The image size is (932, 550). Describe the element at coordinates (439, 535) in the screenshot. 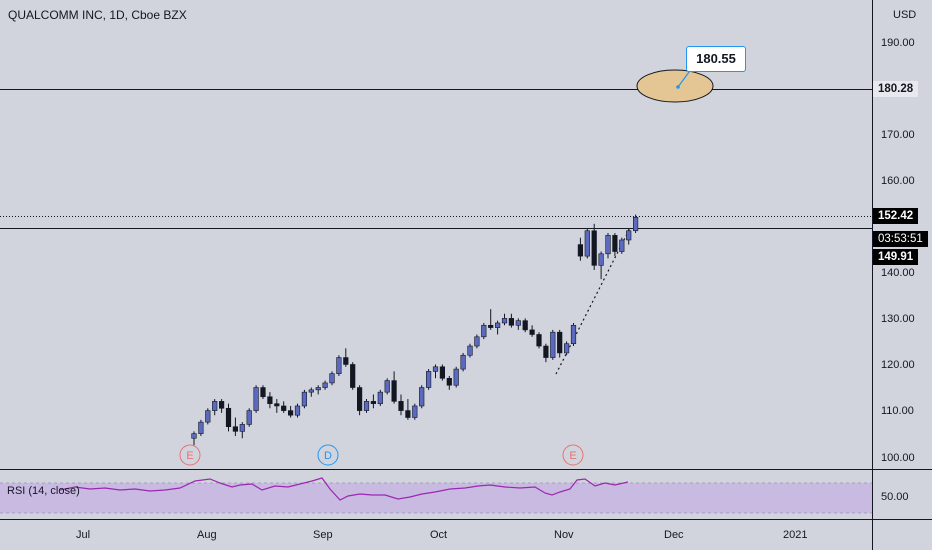

I see `time-tick-oct: Oct` at that location.